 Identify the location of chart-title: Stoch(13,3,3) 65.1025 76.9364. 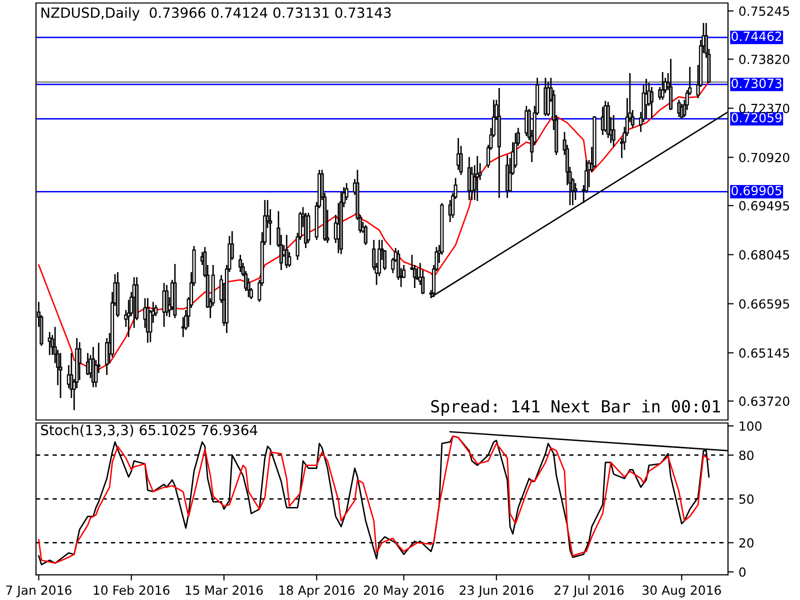
(149, 430).